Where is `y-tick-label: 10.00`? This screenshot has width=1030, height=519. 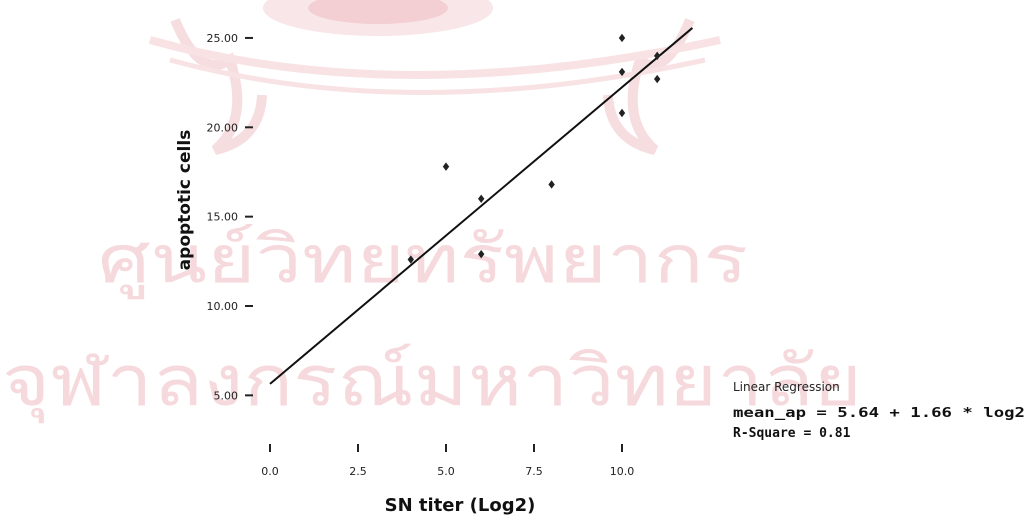
y-tick-label: 10.00 is located at coordinates (223, 306).